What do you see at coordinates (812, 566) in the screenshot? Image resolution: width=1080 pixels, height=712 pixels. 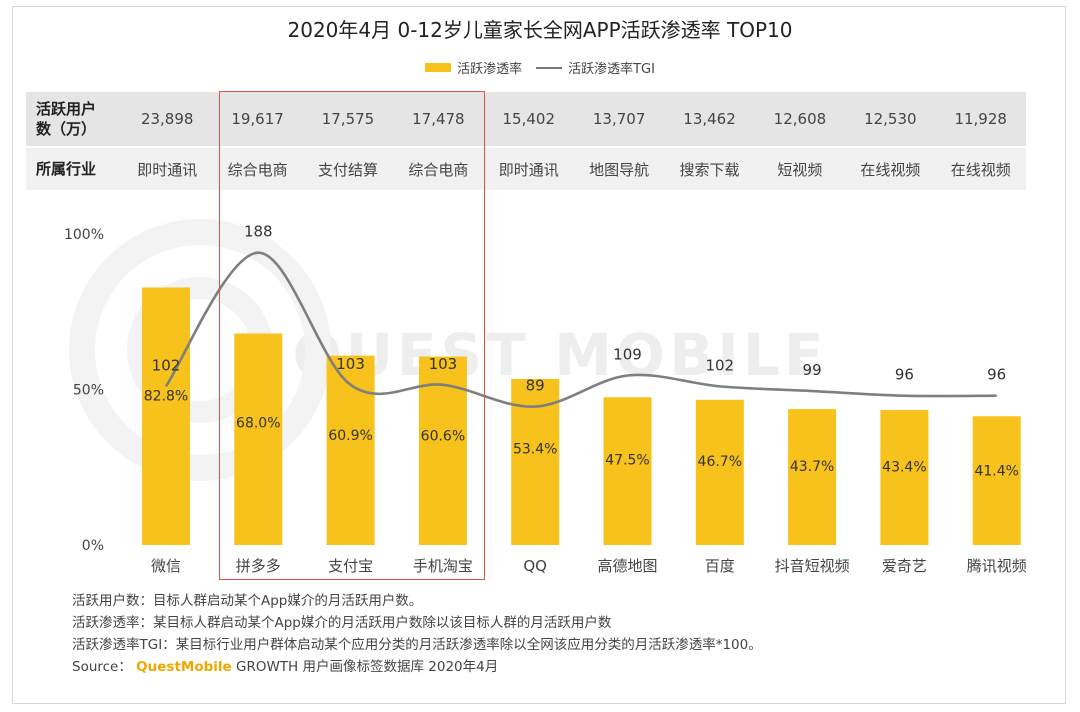 I see `category-label: 抖音短视频` at bounding box center [812, 566].